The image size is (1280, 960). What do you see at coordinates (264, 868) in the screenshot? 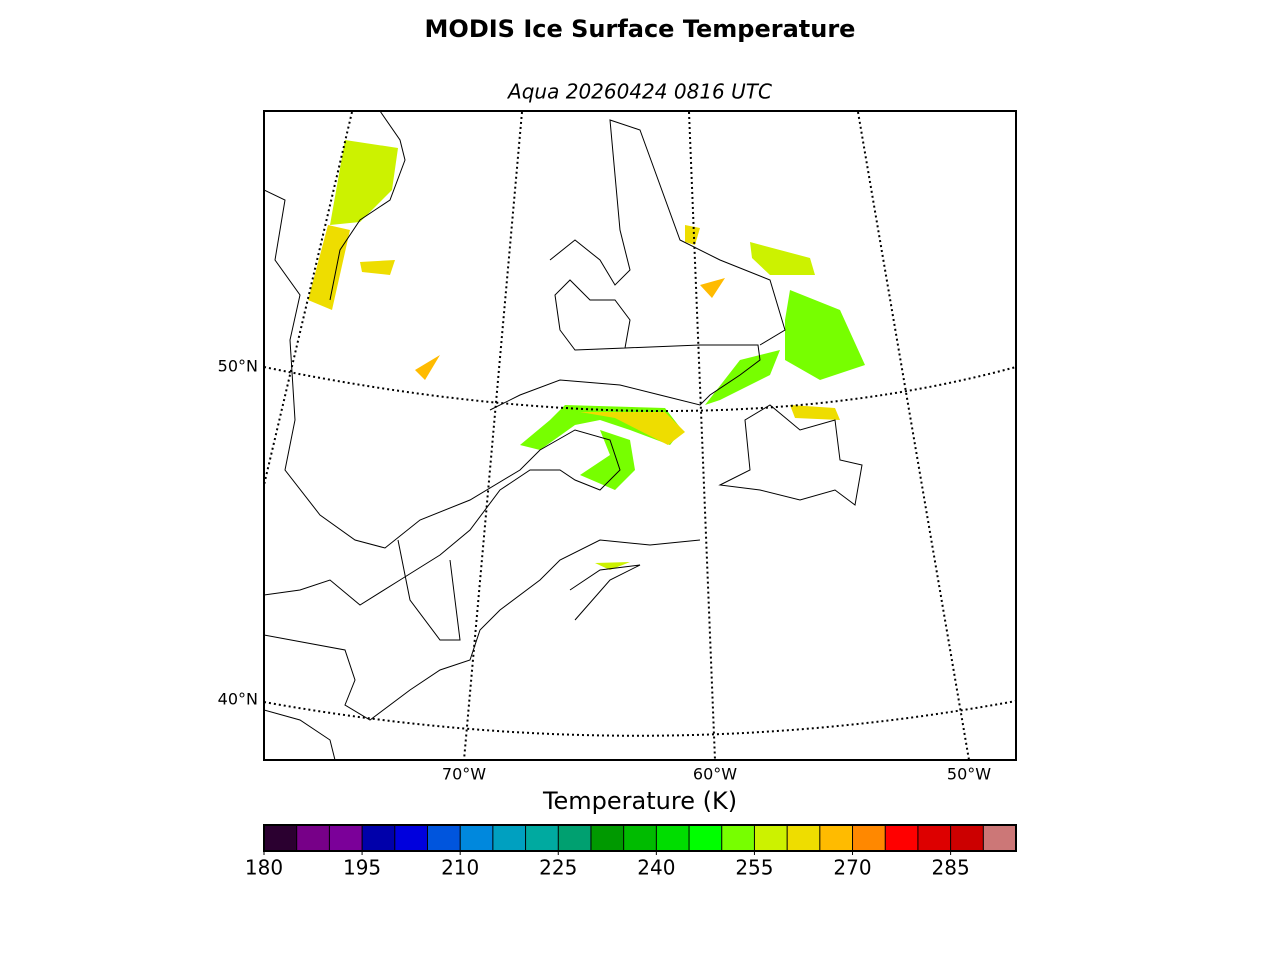
I see `colorbar-tick-label: 180` at bounding box center [264, 868].